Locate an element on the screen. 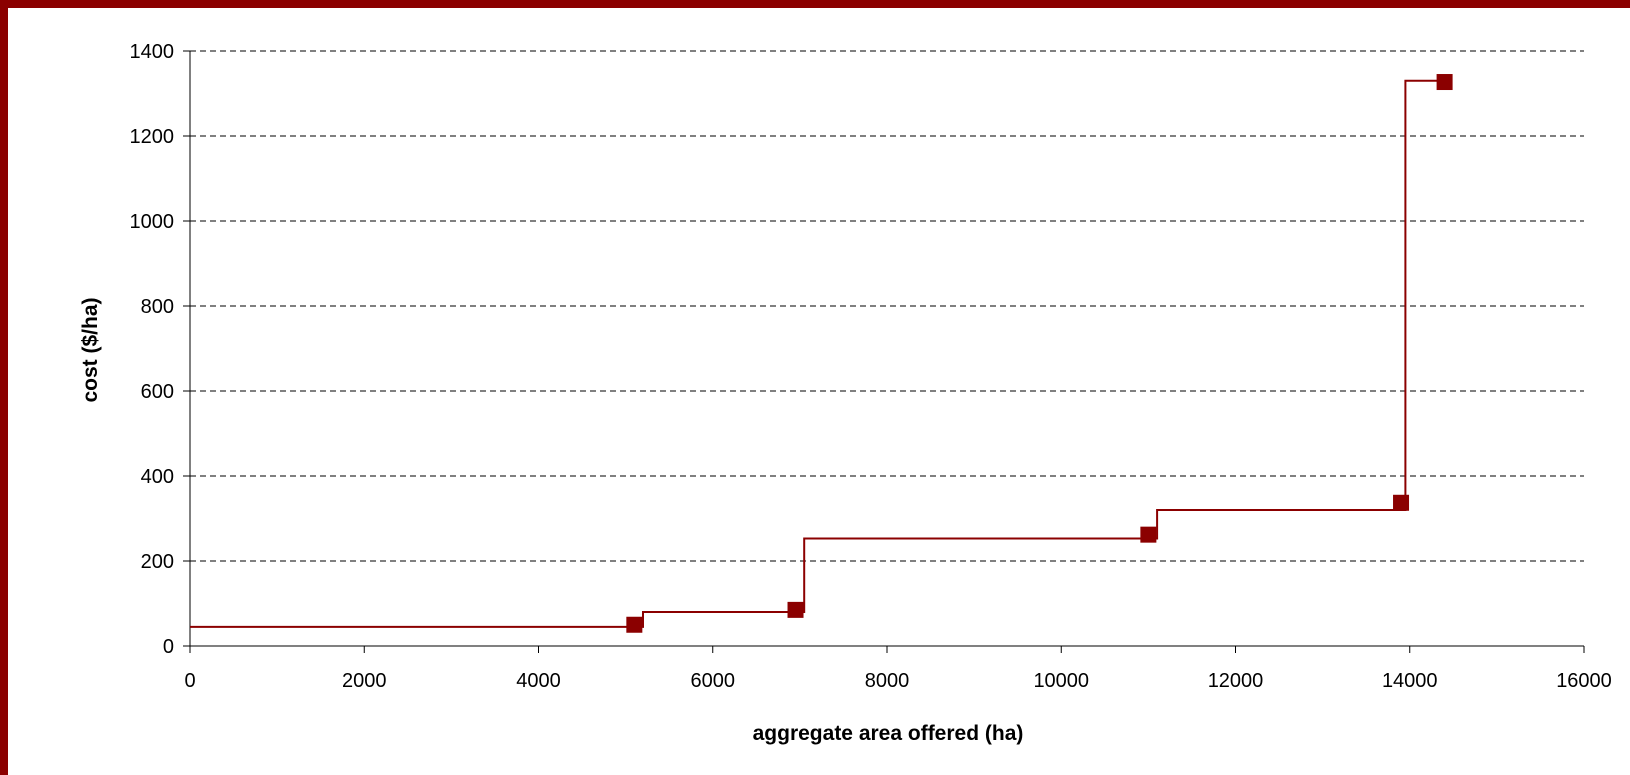 This screenshot has width=1630, height=775. x-tick-label: 12000 is located at coordinates (1236, 681).